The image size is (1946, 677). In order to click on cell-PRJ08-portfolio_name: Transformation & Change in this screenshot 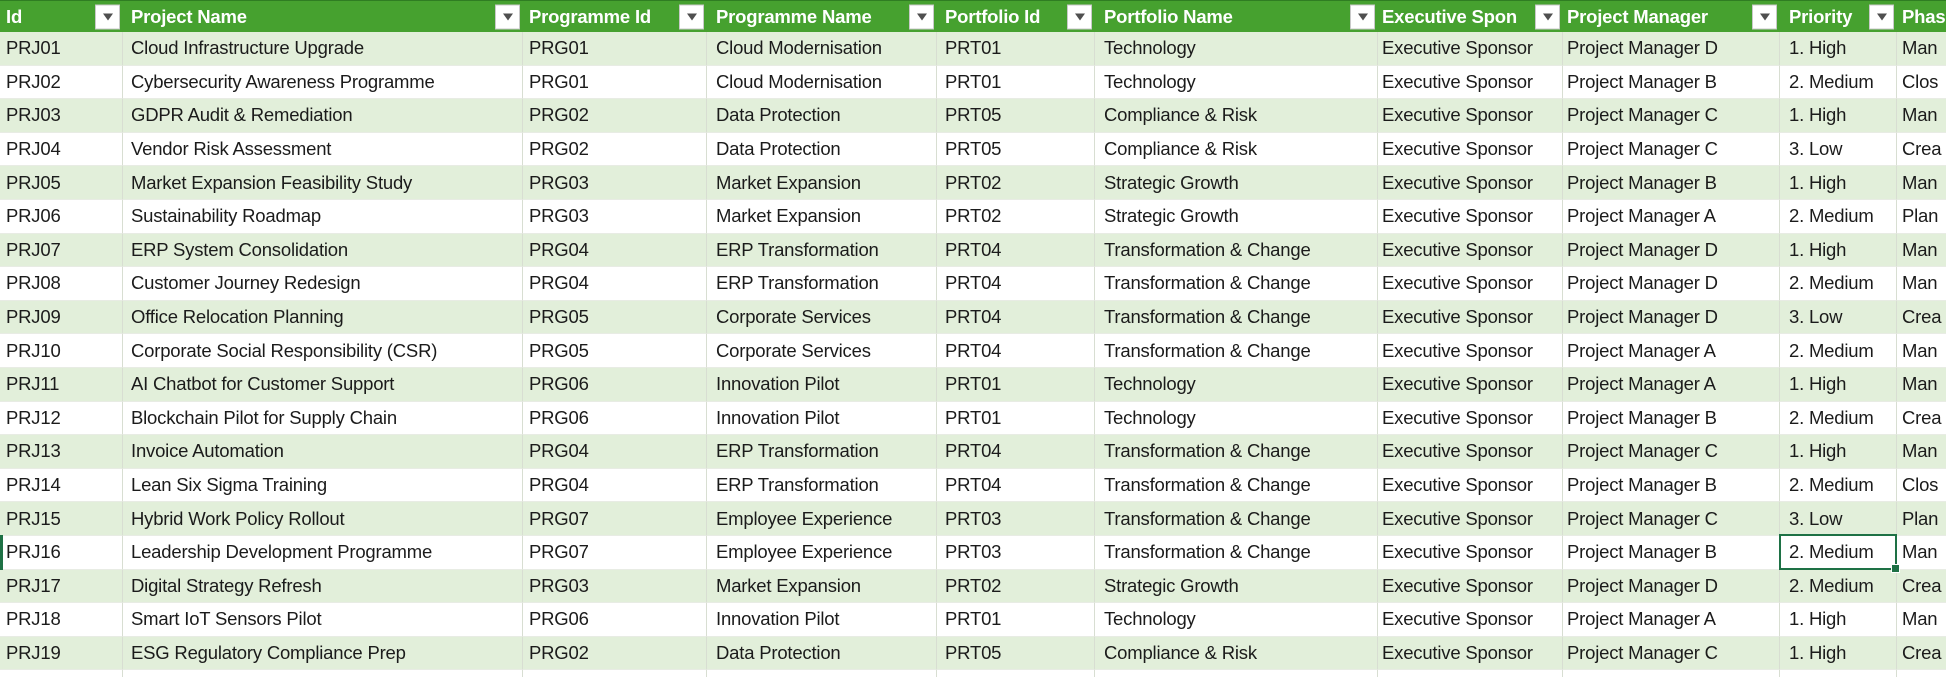, I will do `click(1236, 284)`.